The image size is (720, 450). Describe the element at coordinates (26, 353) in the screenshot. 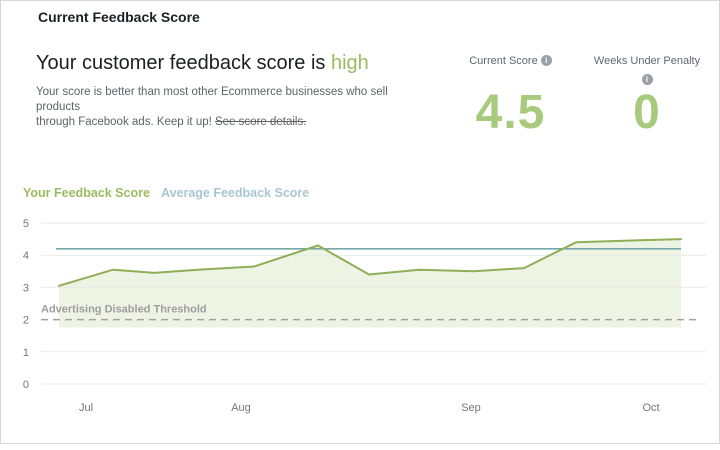

I see `y-axis-tick-label: 1` at that location.